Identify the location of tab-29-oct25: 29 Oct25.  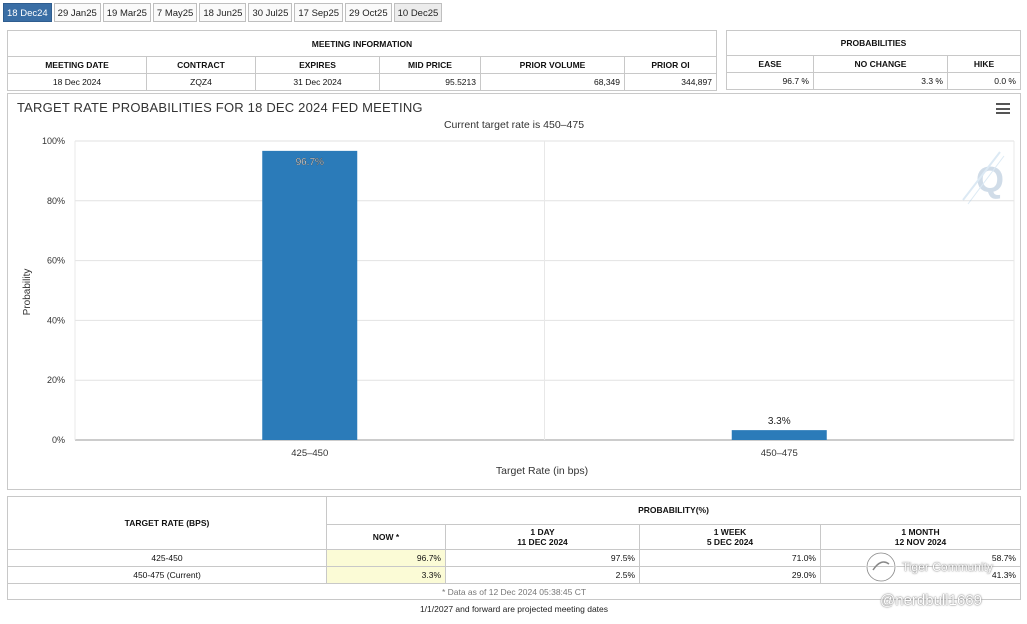
(368, 12).